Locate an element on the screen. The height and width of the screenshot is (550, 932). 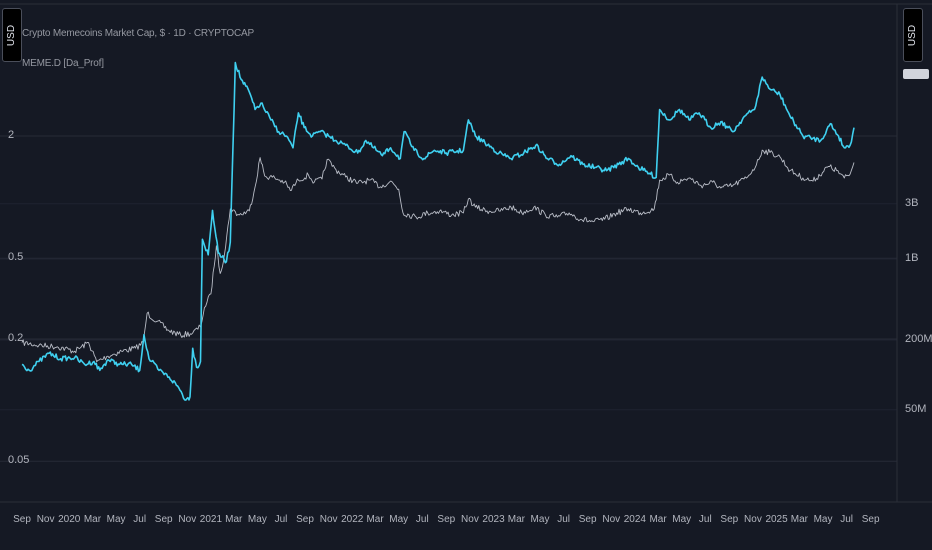
last-price-badge is located at coordinates (916, 74).